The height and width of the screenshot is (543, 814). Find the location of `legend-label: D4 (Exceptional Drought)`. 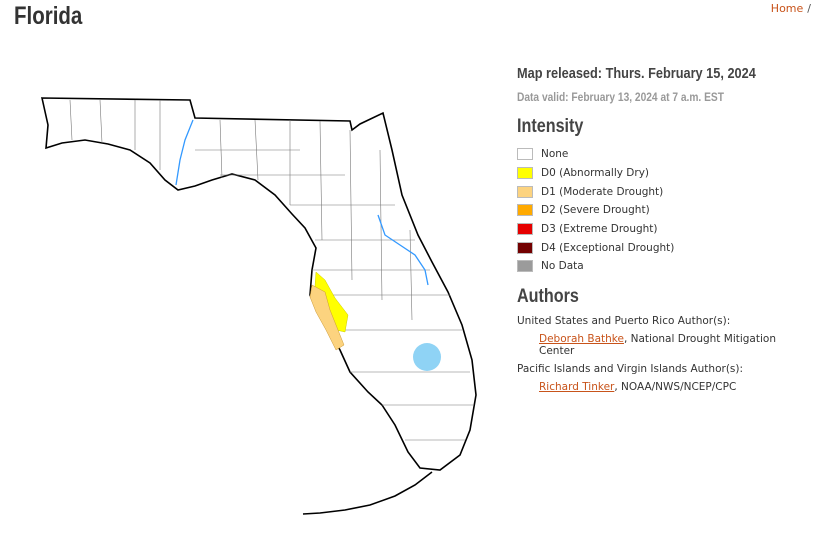

legend-label: D4 (Exceptional Drought) is located at coordinates (608, 247).